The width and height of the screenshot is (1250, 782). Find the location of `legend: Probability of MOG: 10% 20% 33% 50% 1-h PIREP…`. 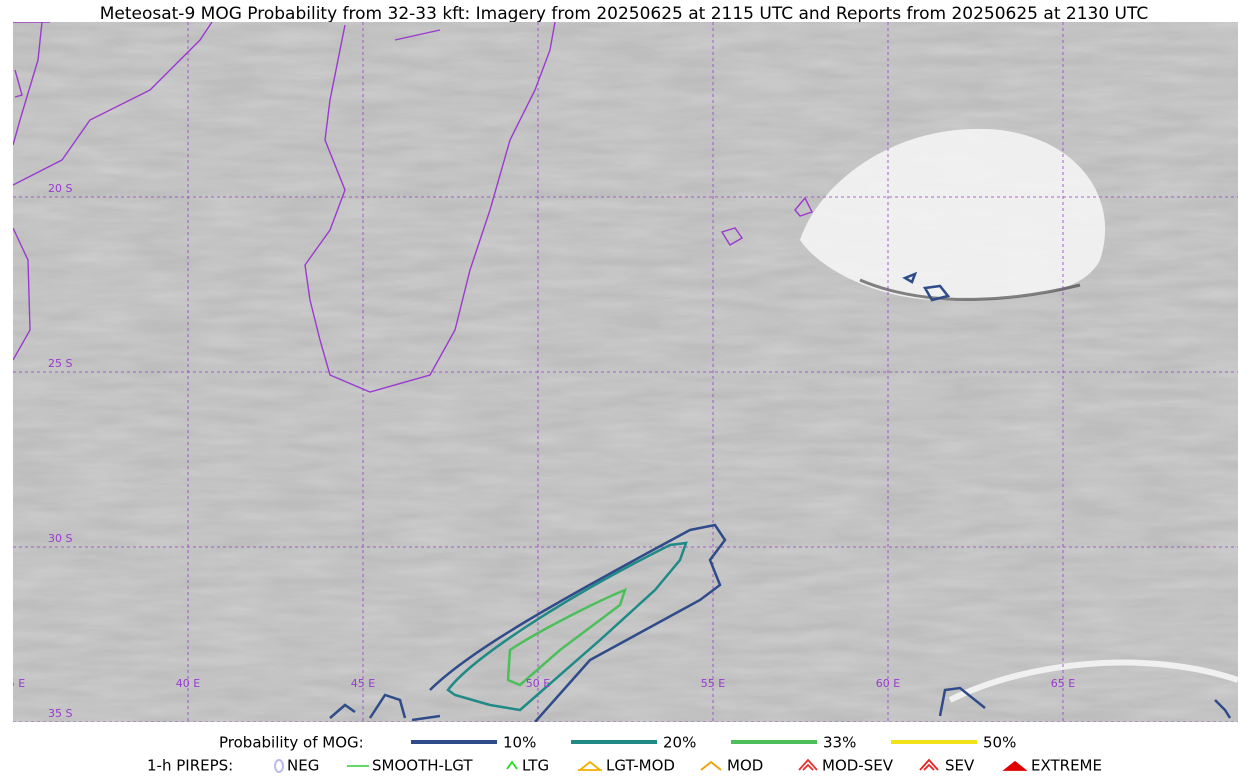

legend: Probability of MOG: 10% 20% 33% 50% 1-h PIREP… is located at coordinates (624, 754).